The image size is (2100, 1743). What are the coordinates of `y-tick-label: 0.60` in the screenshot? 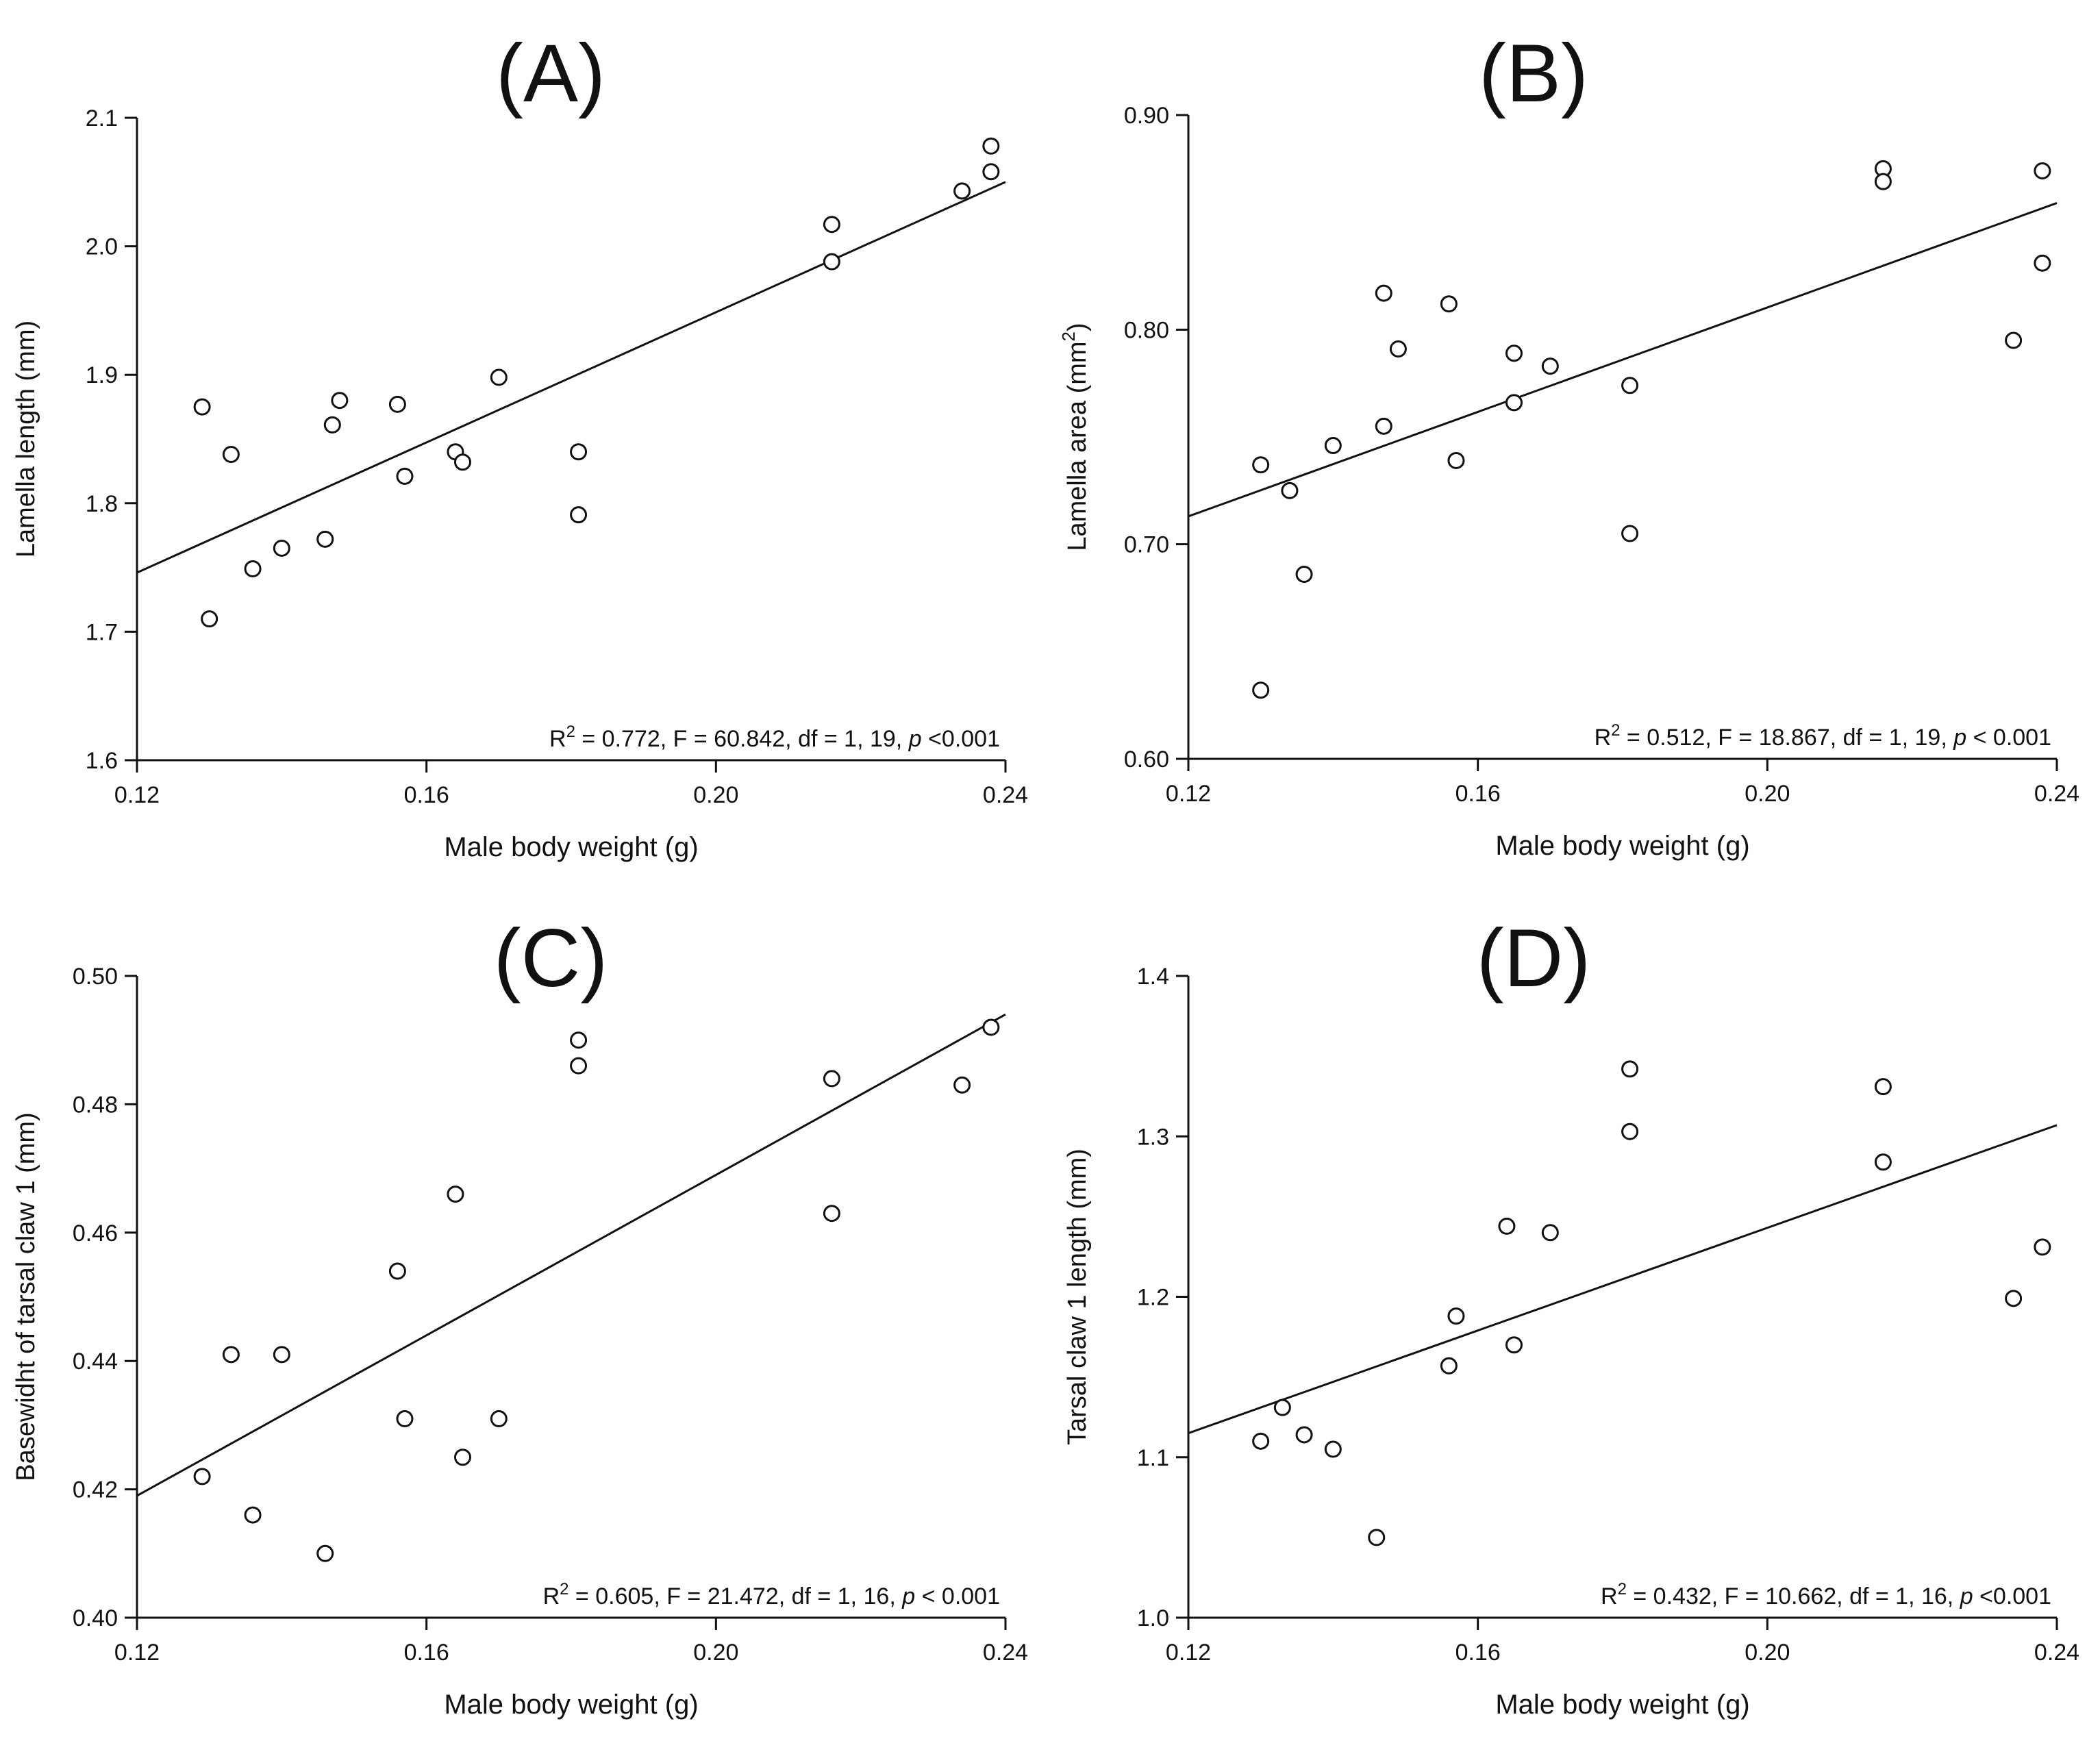 It's located at (1146, 760).